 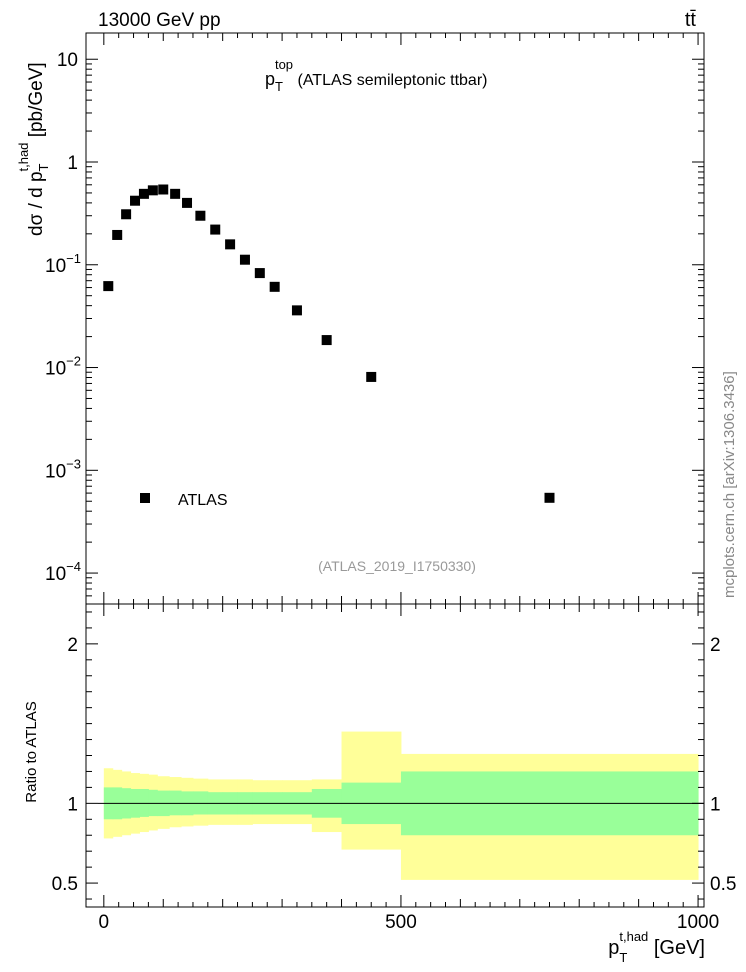 What do you see at coordinates (633, 936) in the screenshot?
I see `xlabel-sup: t,had` at bounding box center [633, 936].